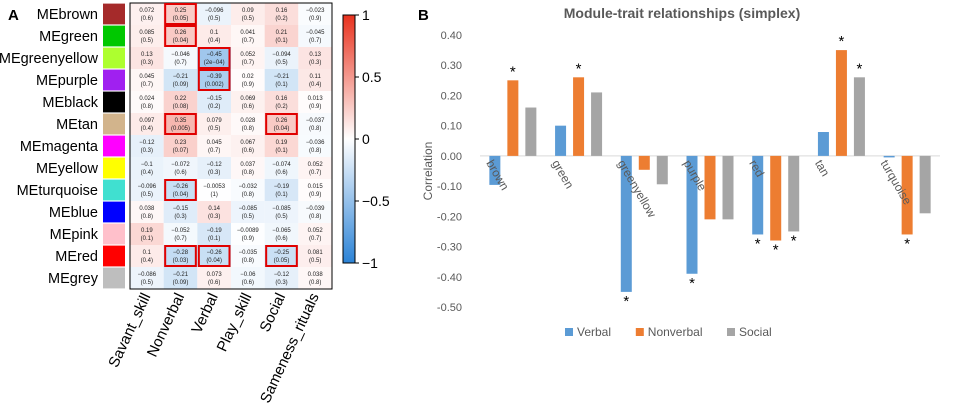 The image size is (960, 419). Describe the element at coordinates (68, 37) in the screenshot. I see `module-label: MEgreen` at that location.